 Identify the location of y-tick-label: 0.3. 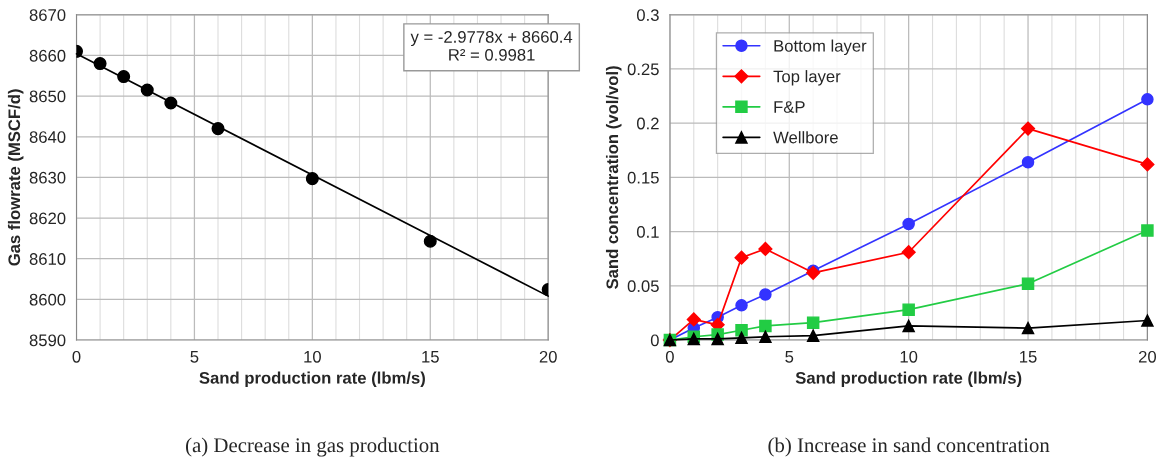
(647, 15).